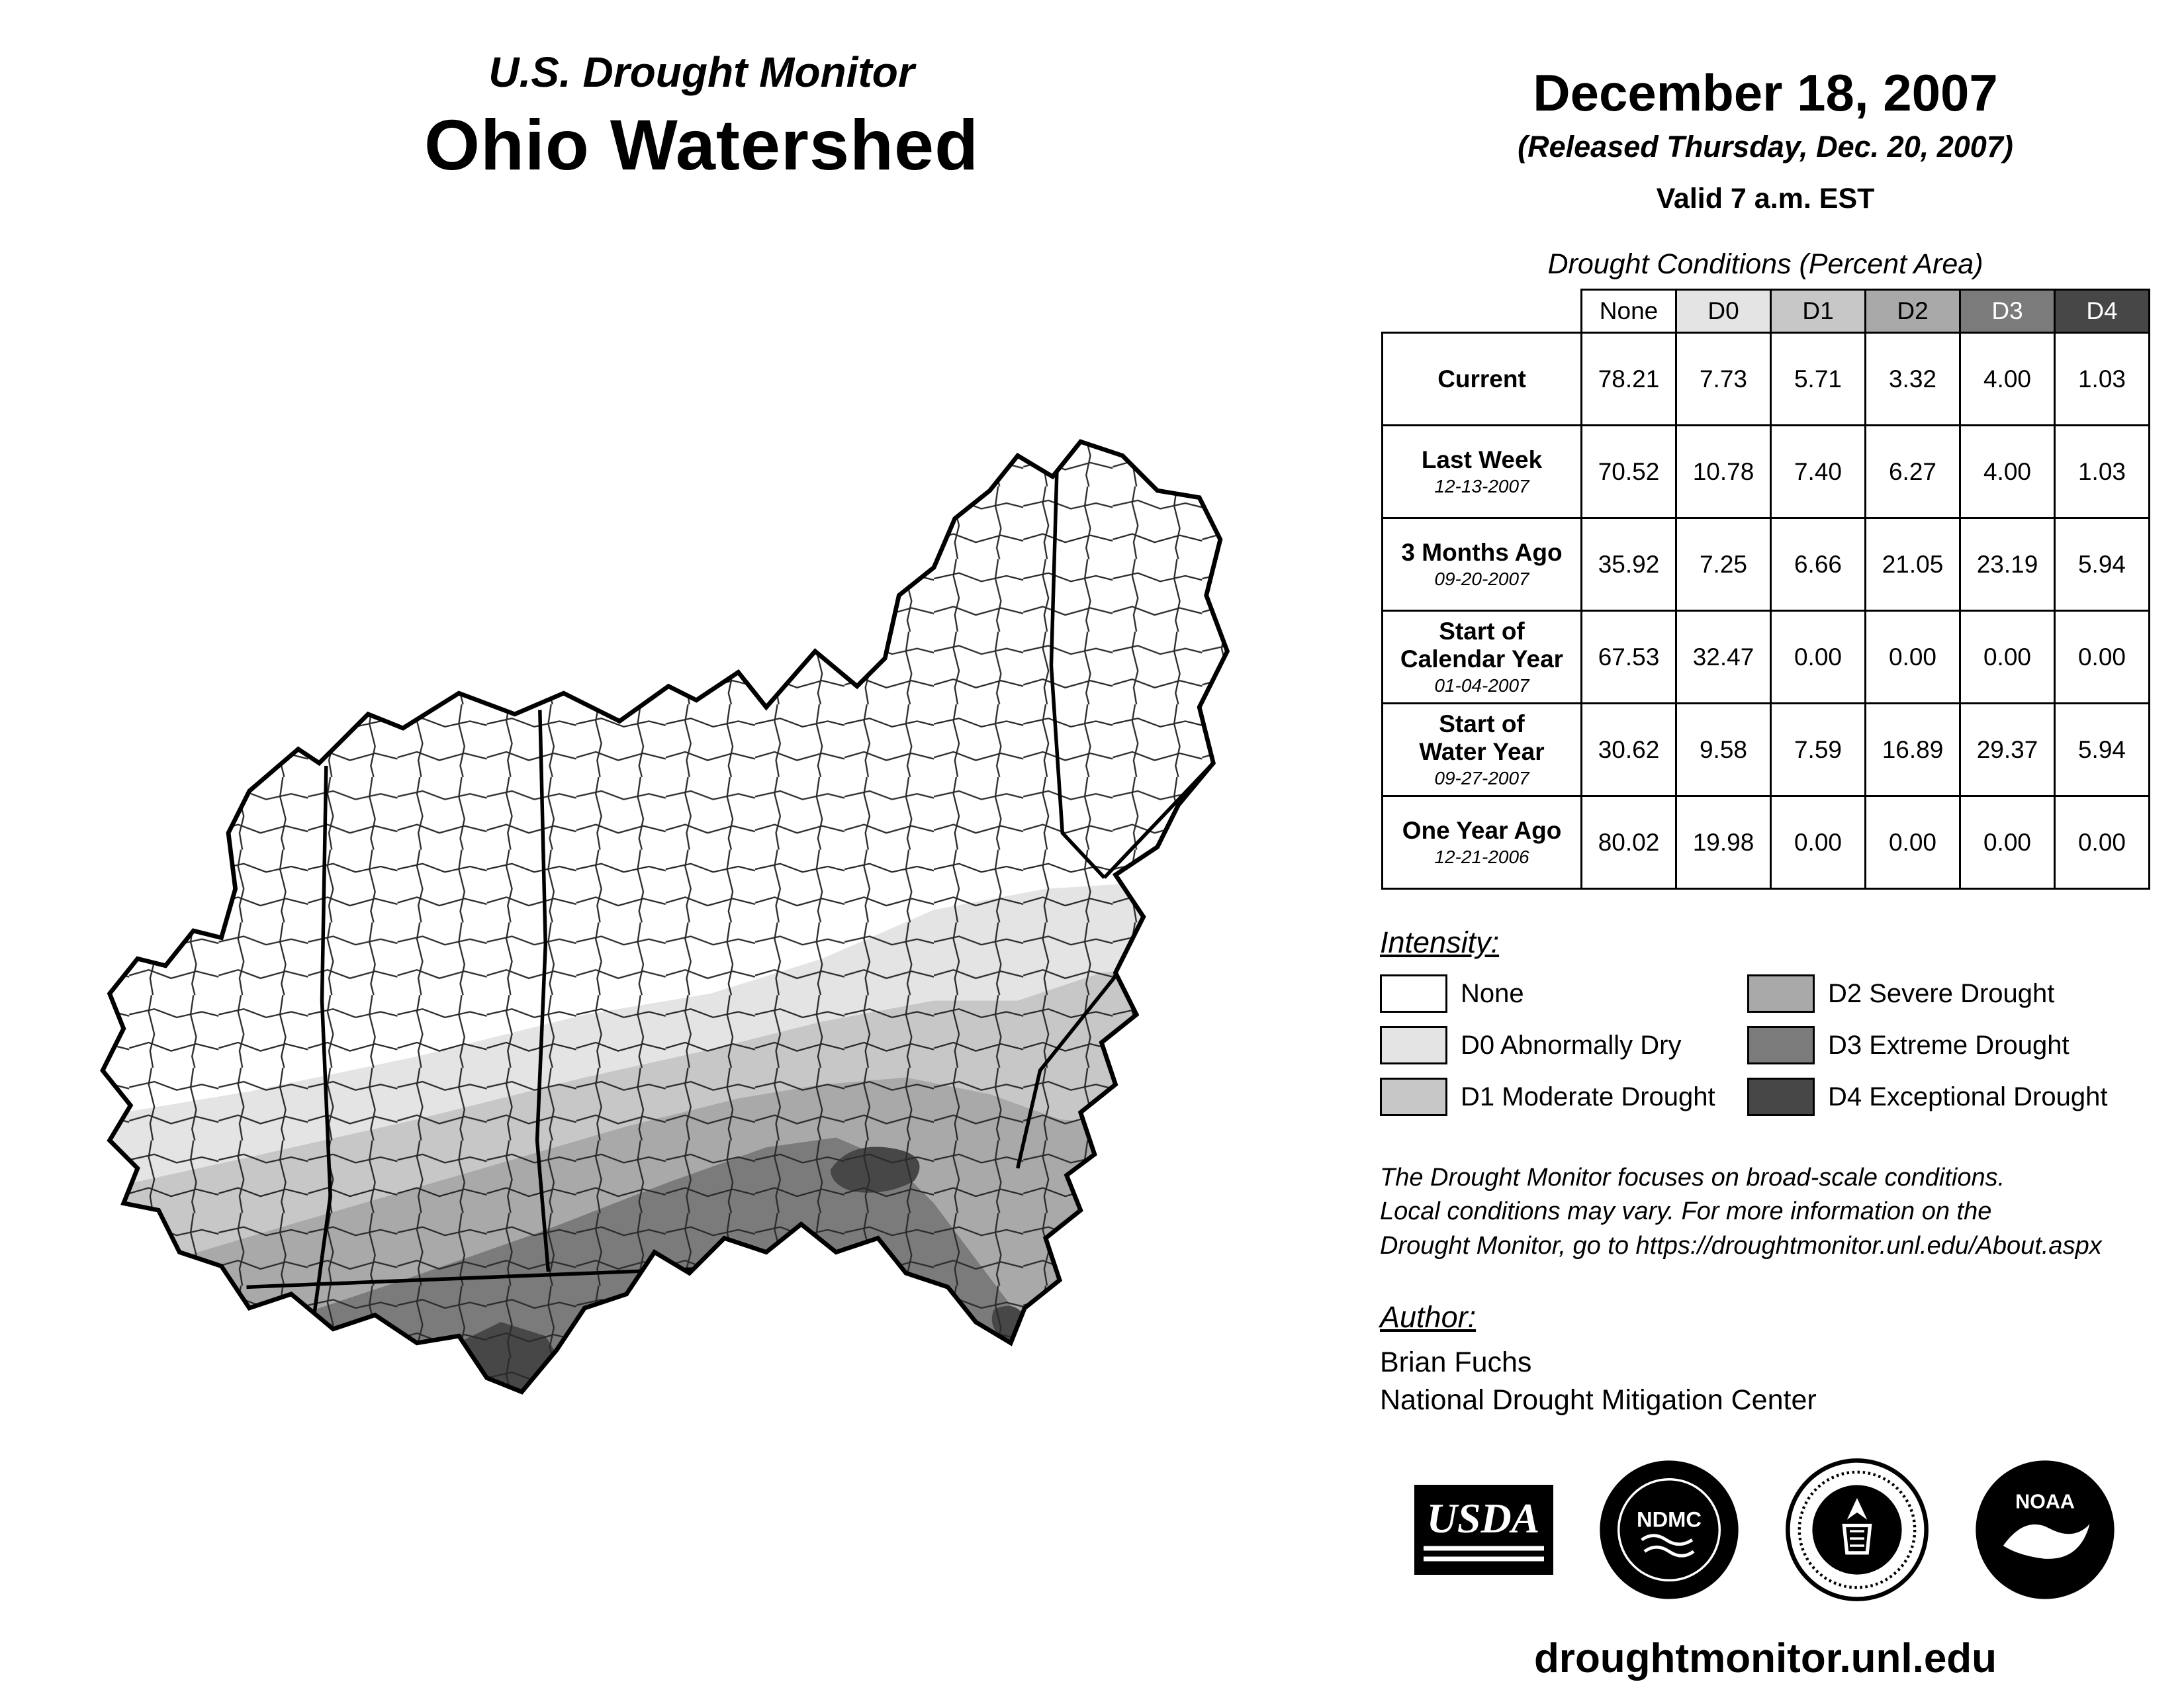 The width and height of the screenshot is (2184, 1688). What do you see at coordinates (1912, 379) in the screenshot?
I see `pct-value: 3.32` at bounding box center [1912, 379].